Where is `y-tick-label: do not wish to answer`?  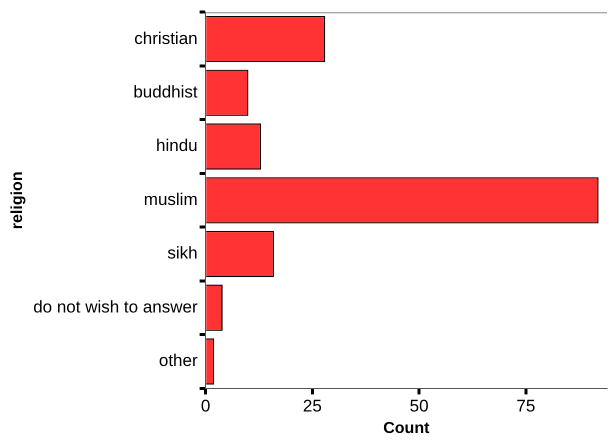
y-tick-label: do not wish to answer is located at coordinates (115, 306).